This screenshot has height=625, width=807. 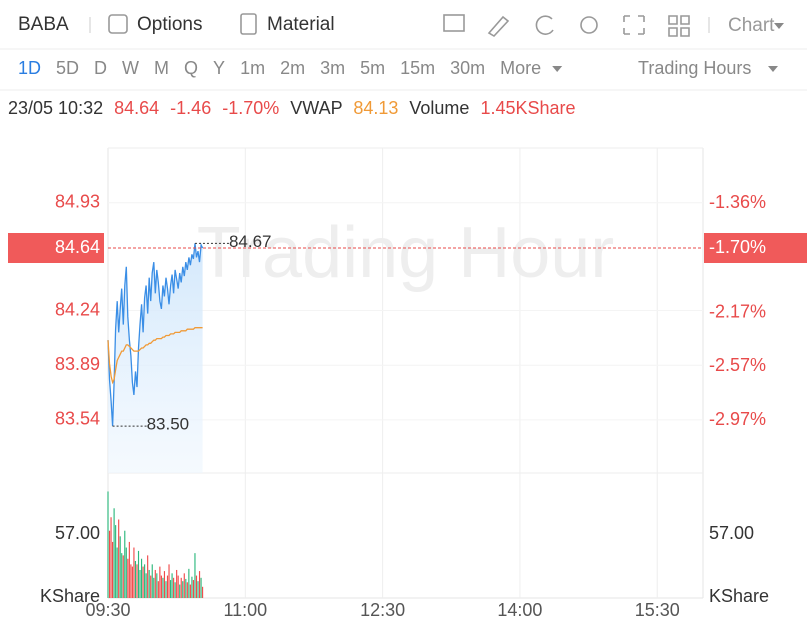 I want to click on period-button: More, so click(x=520, y=68).